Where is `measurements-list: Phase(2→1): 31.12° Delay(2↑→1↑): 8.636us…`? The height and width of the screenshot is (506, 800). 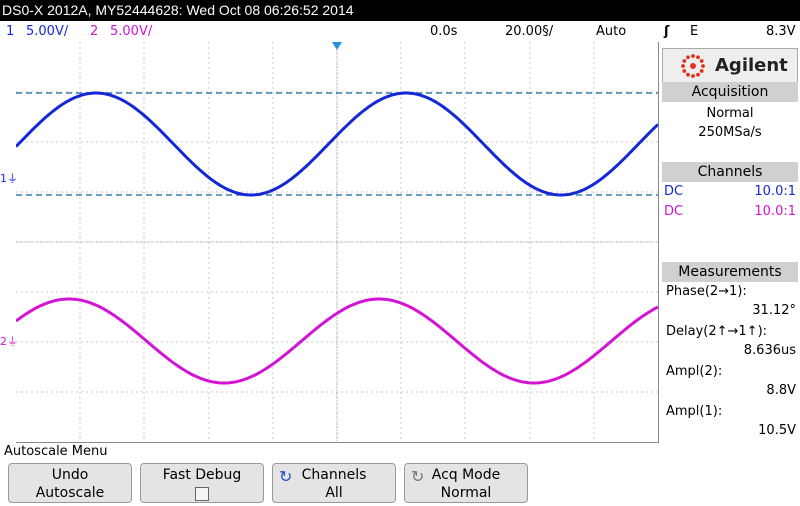 measurements-list: Phase(2→1): 31.12° Delay(2↑→1↑): 8.636us… is located at coordinates (730, 363).